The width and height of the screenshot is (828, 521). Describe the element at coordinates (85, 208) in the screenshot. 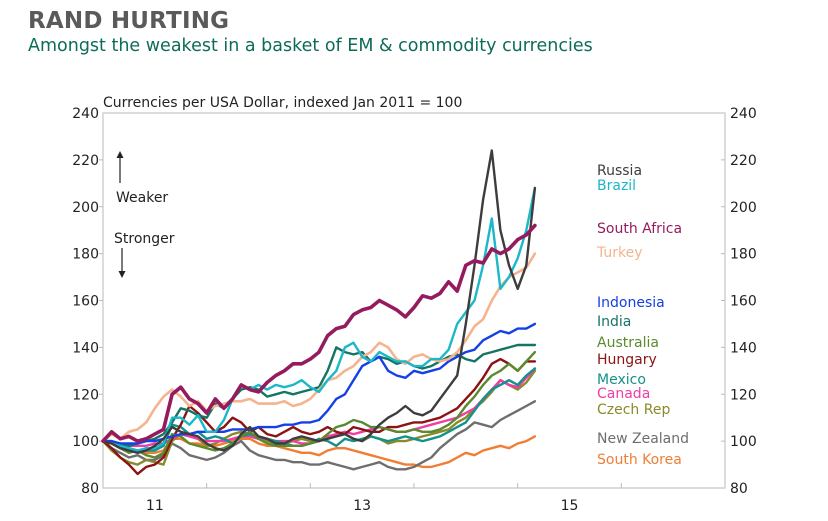

I see `y-tick-label-left: 200` at that location.